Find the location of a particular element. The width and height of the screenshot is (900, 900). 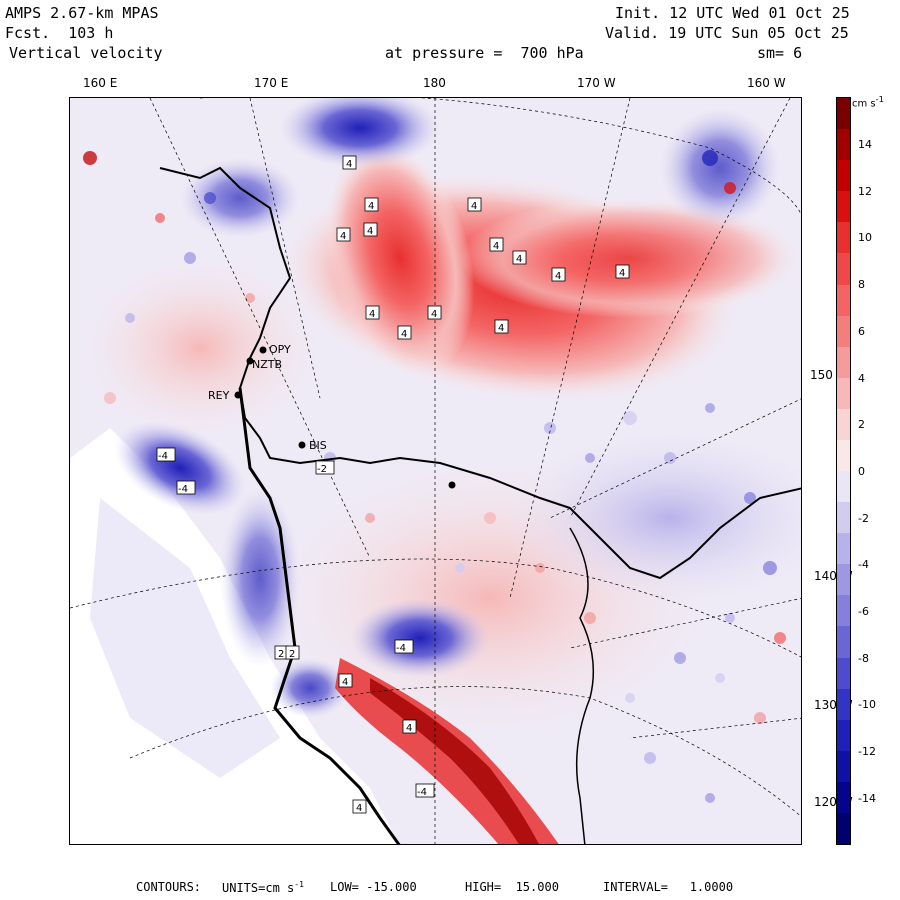

station-markers is located at coordinates (345, 417).